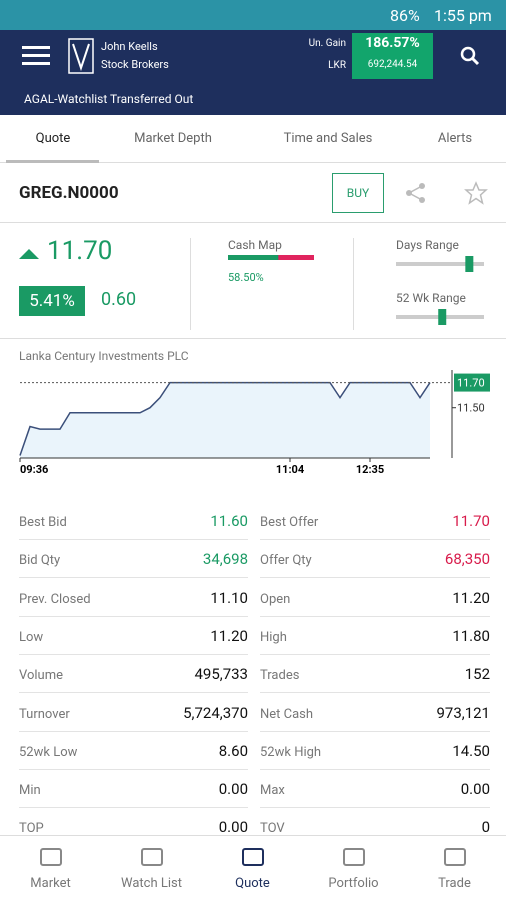  Describe the element at coordinates (173, 138) in the screenshot. I see `tab: Market Depth` at that location.